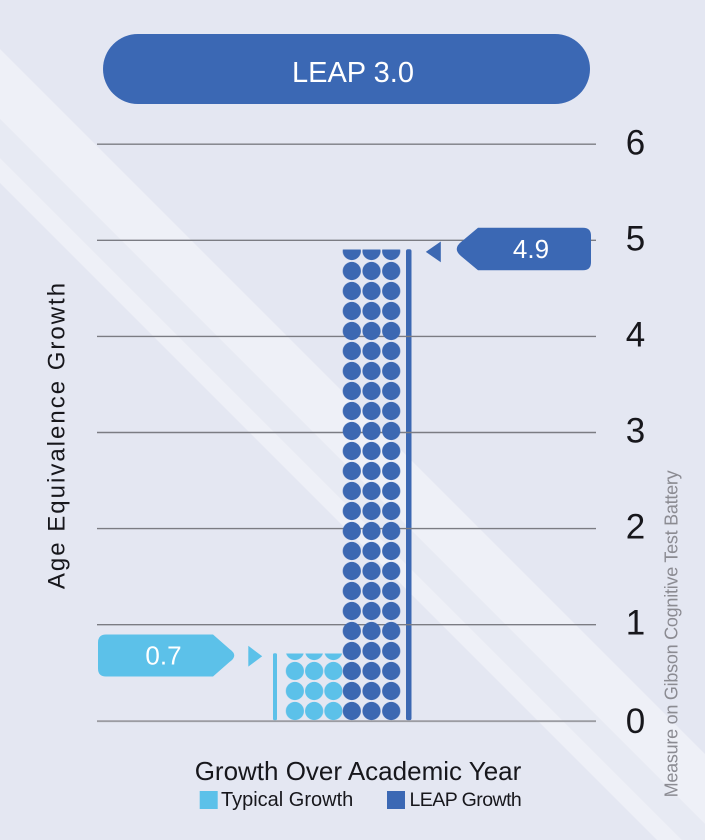  I want to click on svg-text: 1, so click(635, 623).